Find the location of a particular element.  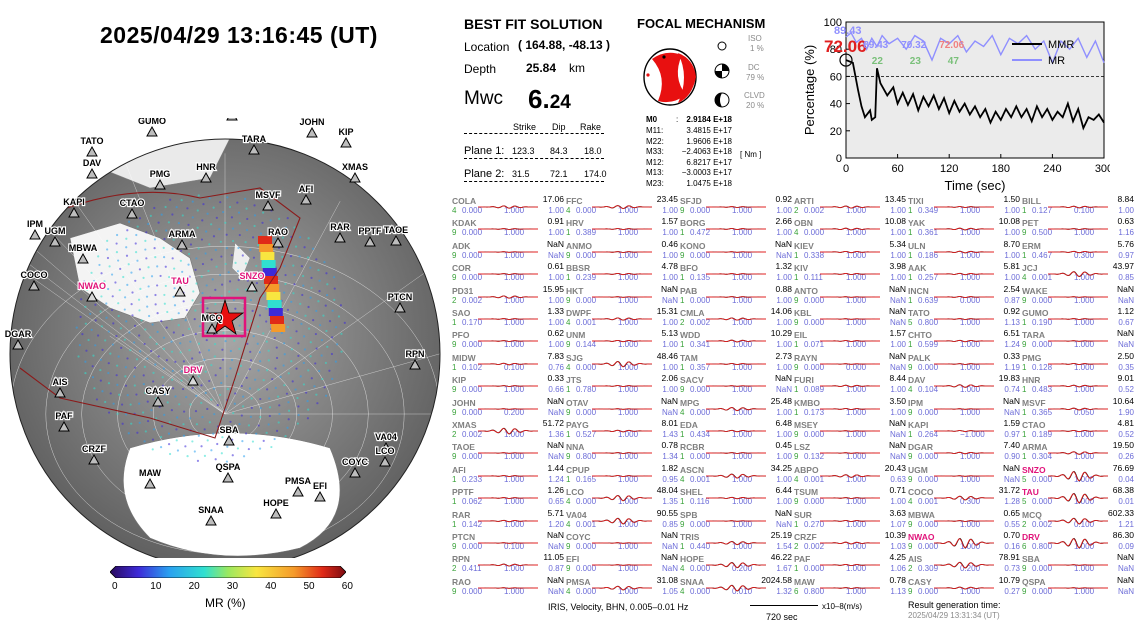

longitude-line is located at coordinates (331, 339).